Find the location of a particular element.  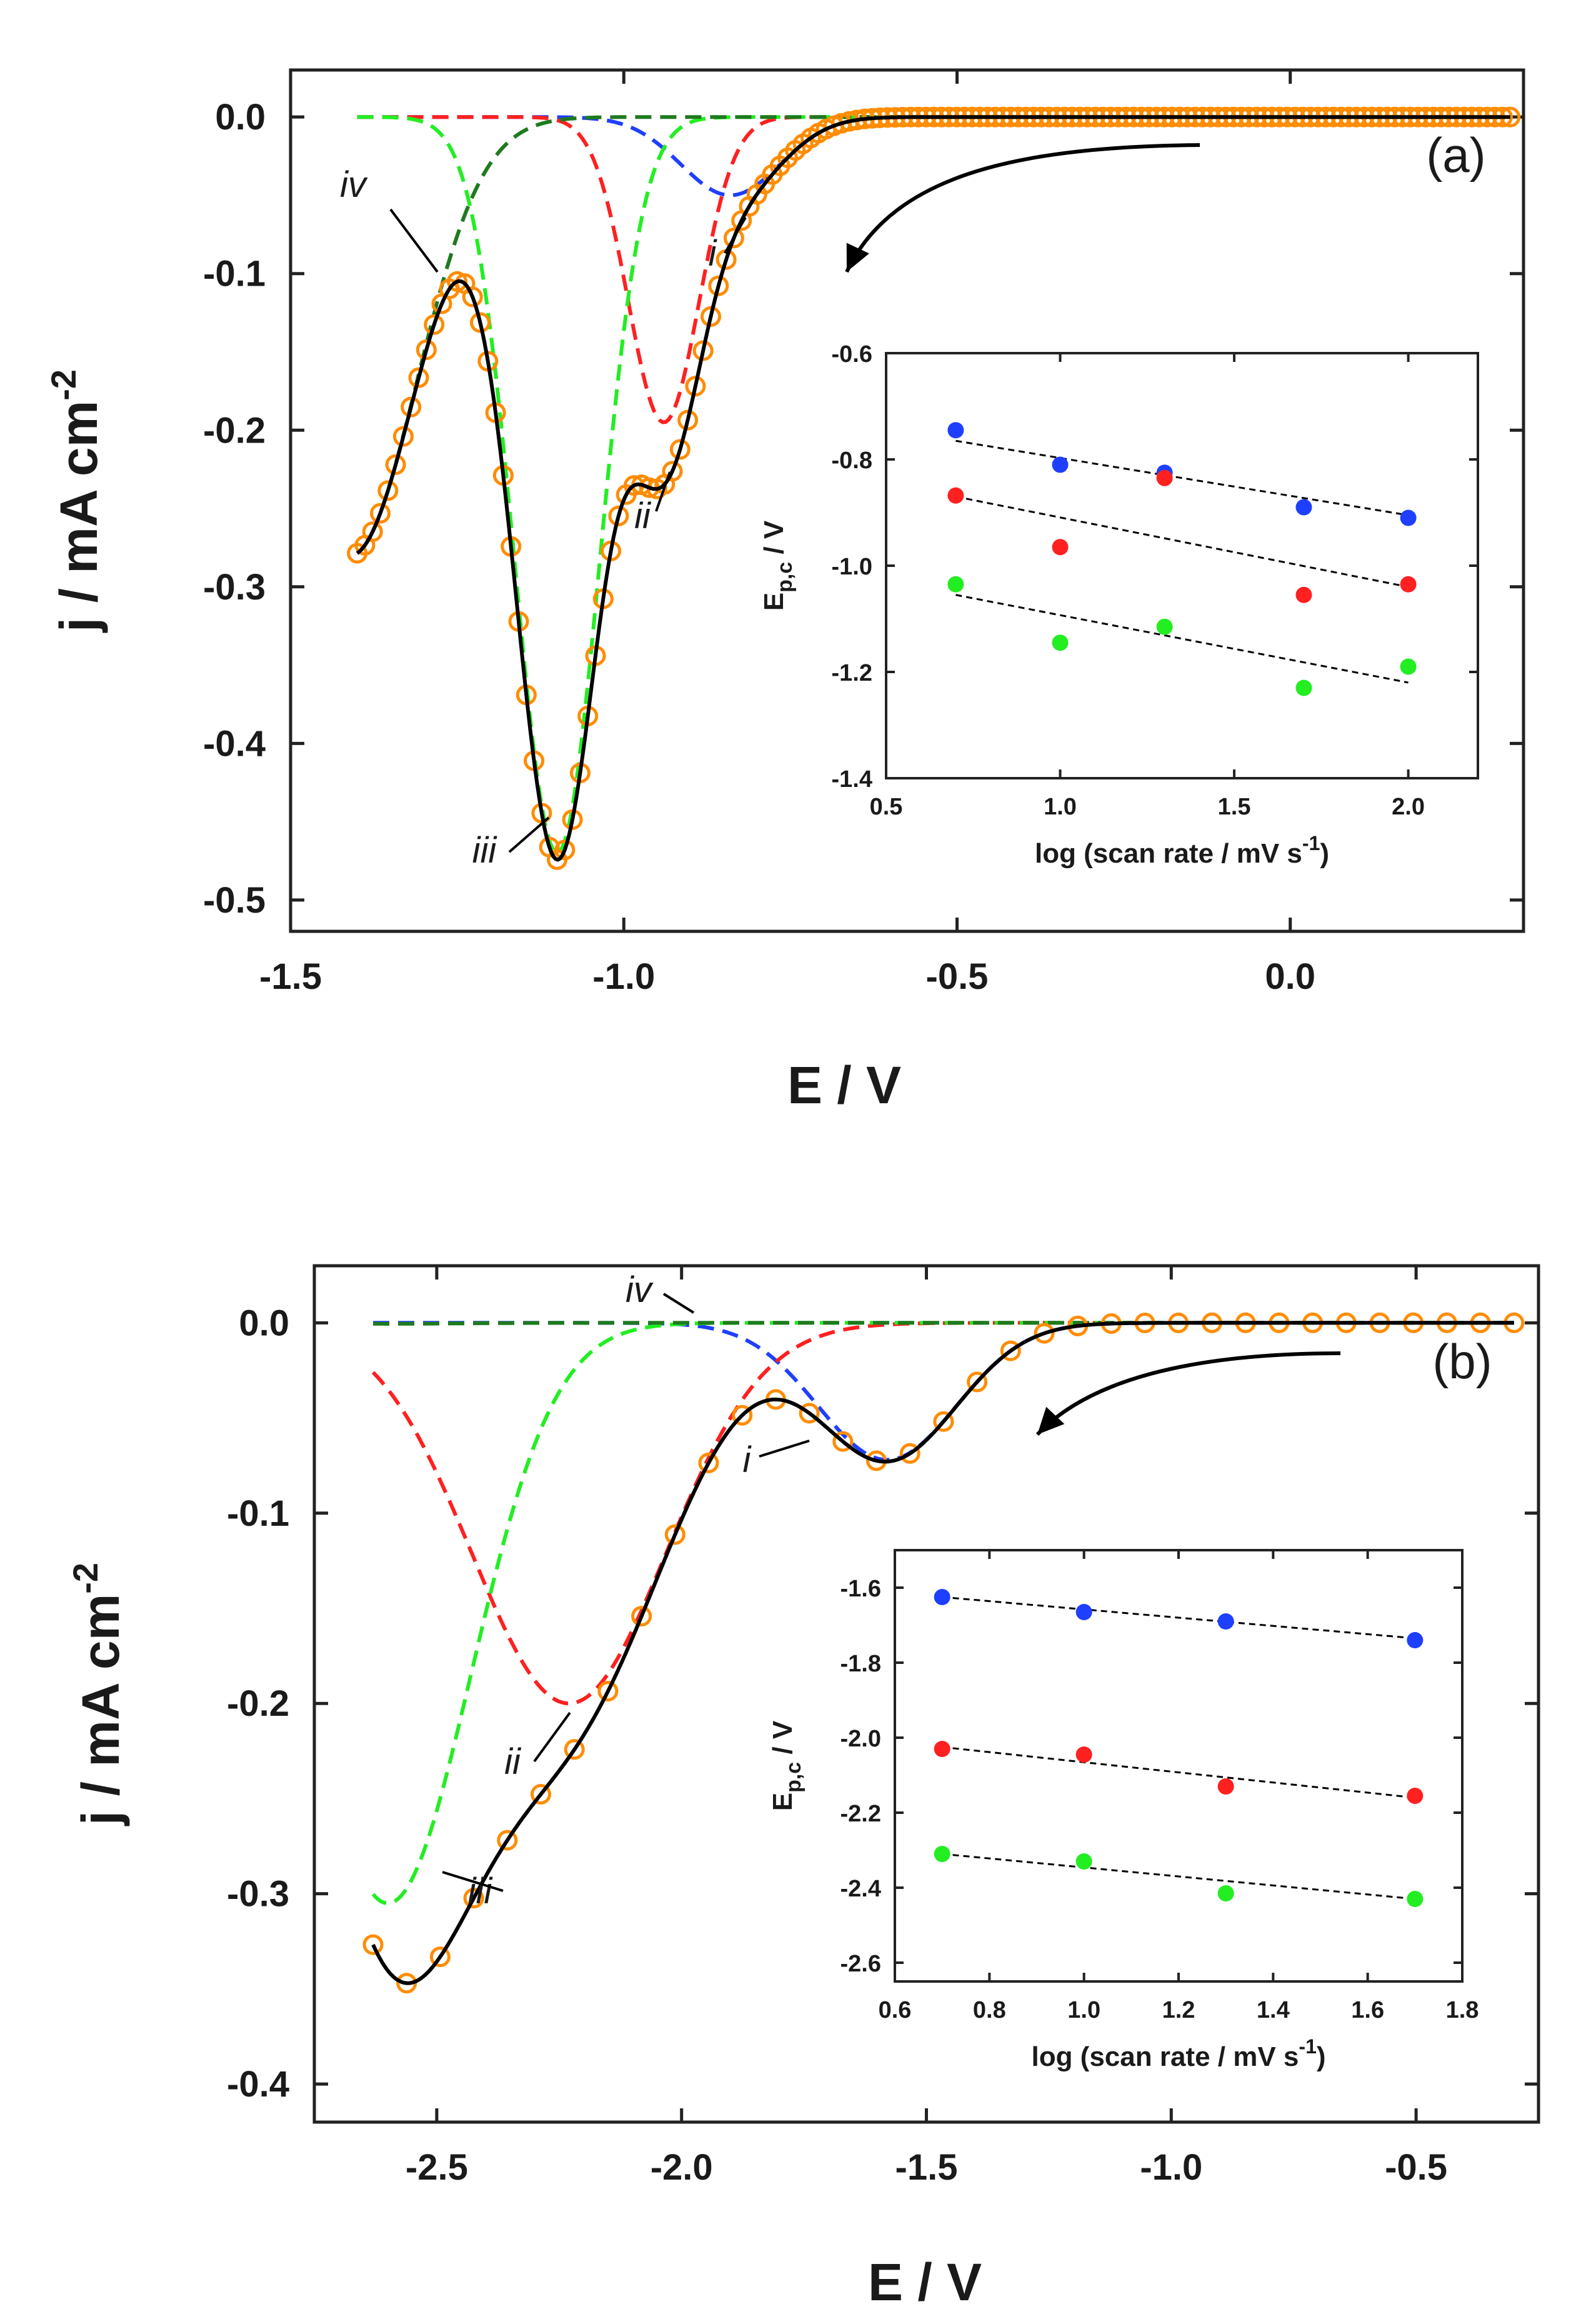

y-axis-label-sup: -2 is located at coordinates (85, 1578).